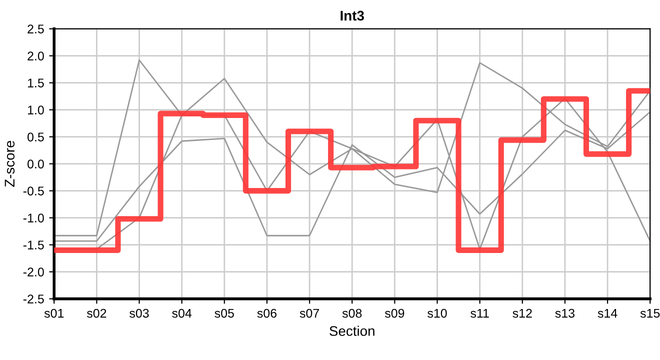 The width and height of the screenshot is (660, 360). I want to click on x-tick-label: s11, so click(479, 313).